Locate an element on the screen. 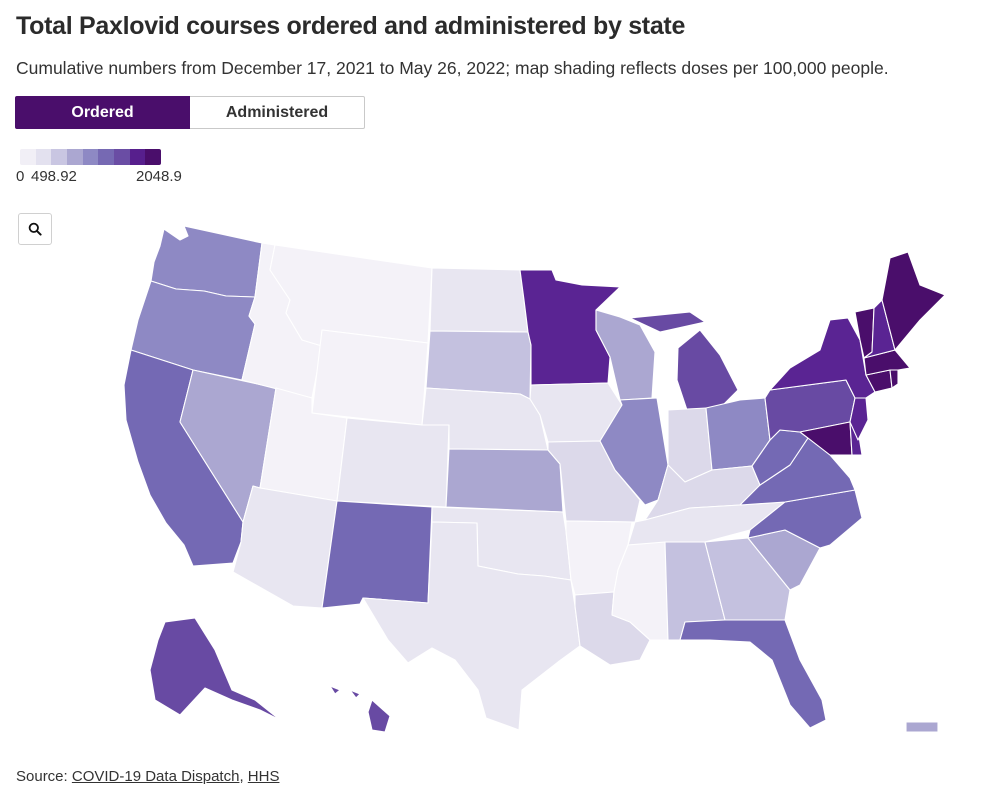 The image size is (997, 799). view-toggle: Ordered Administered is located at coordinates (190, 112).